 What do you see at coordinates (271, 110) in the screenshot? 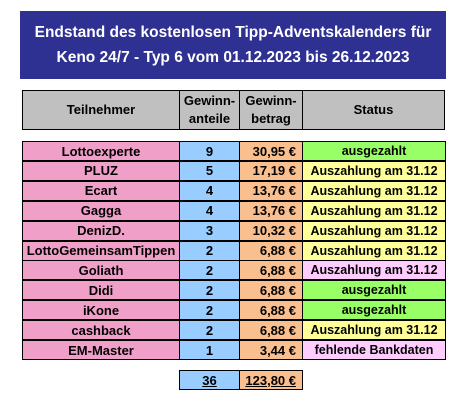
I see `column-header-amount: Gewinn- betrag` at bounding box center [271, 110].